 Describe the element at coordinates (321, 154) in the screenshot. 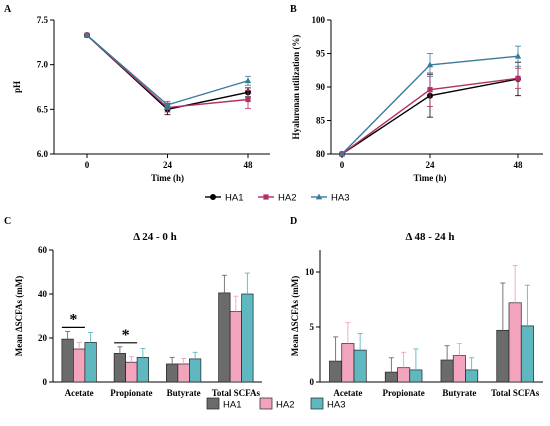

I see `panel-b-y-tick-label: 80` at that location.